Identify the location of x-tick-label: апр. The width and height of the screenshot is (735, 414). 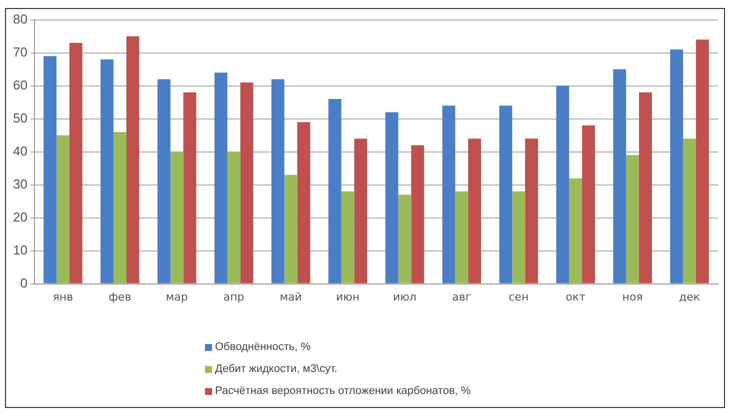
(233, 297).